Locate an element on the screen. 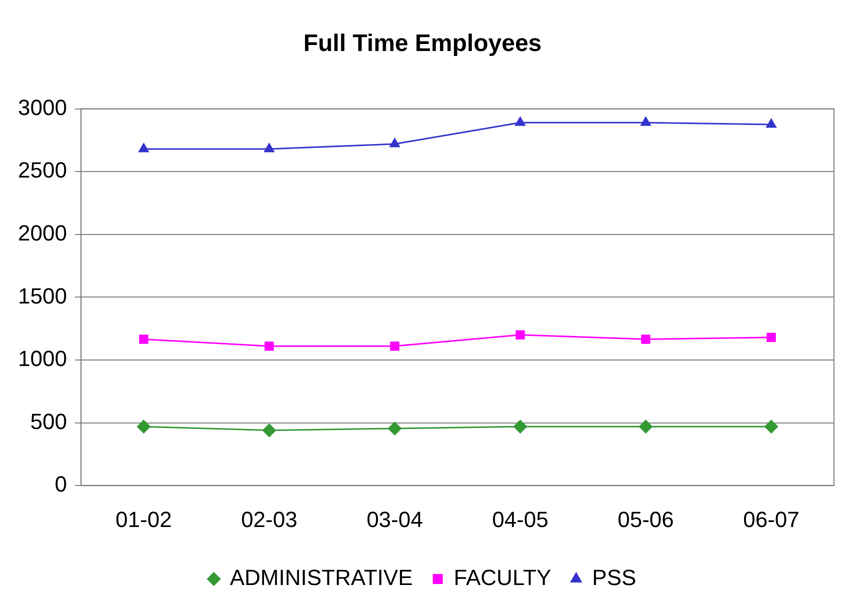 Image resolution: width=841 pixels, height=608 pixels. legend-label: PSS is located at coordinates (614, 577).